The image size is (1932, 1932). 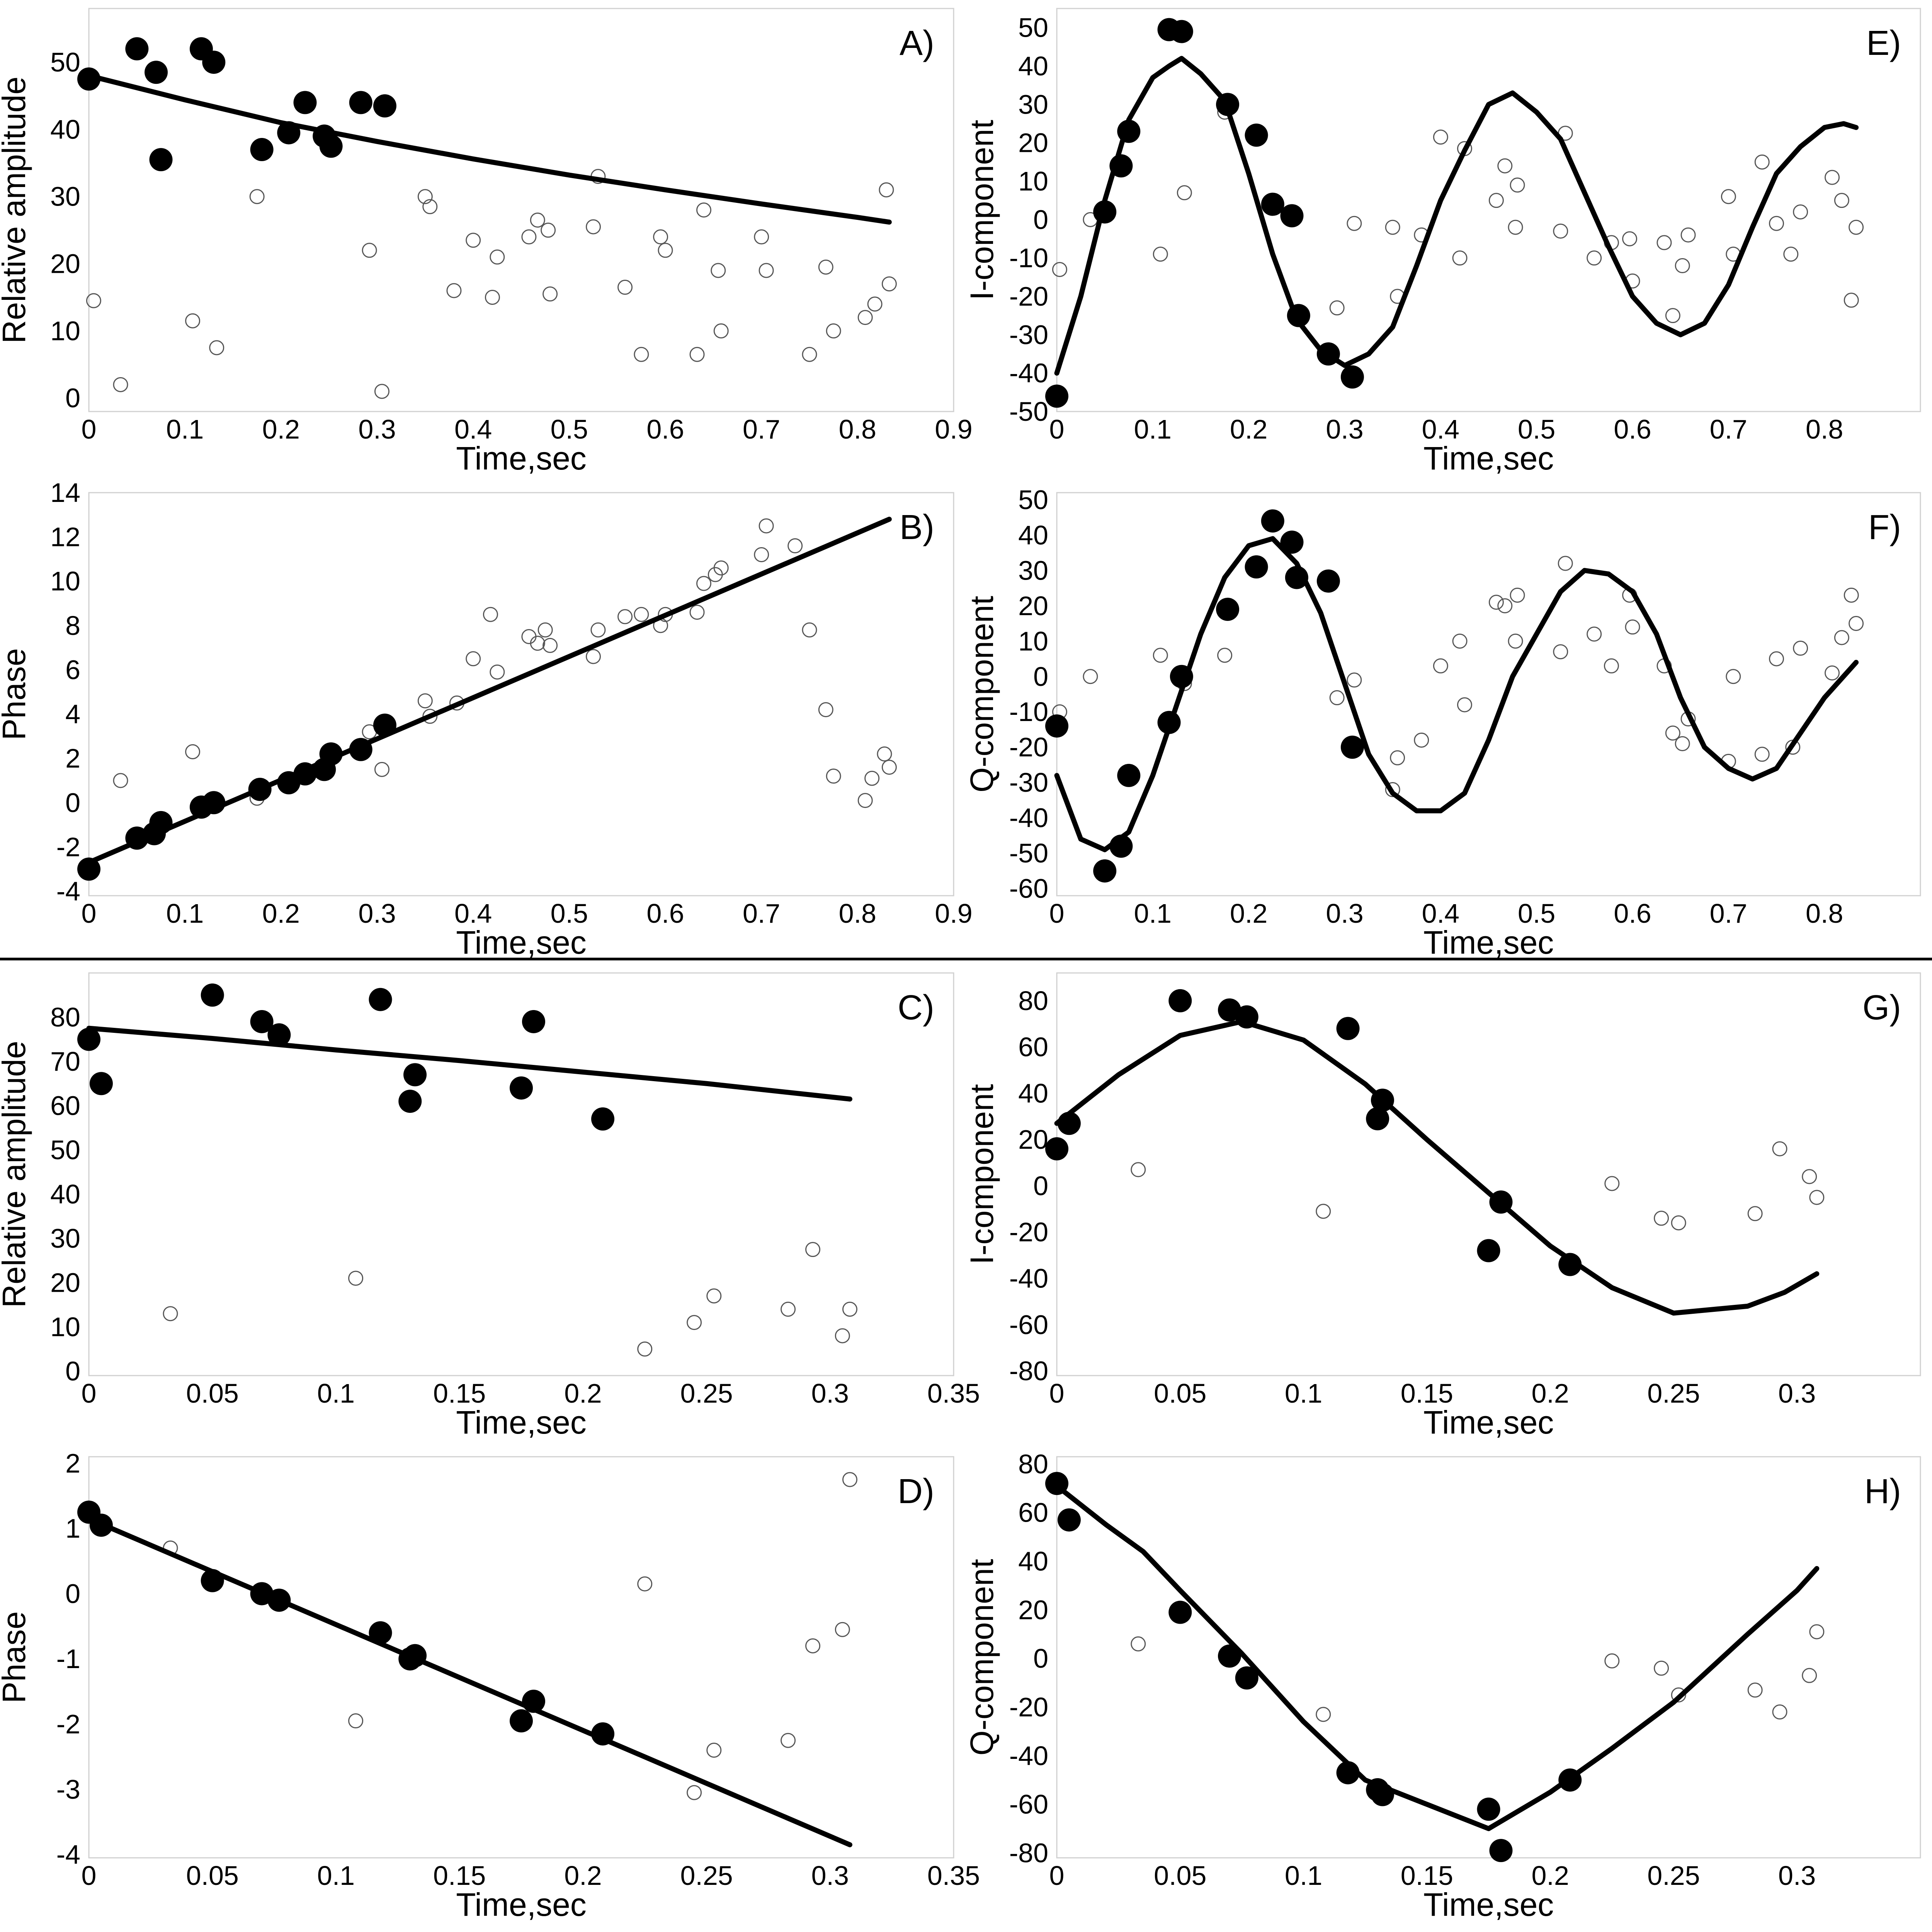 What do you see at coordinates (65, 1150) in the screenshot?
I see `y-tick-label: 50` at bounding box center [65, 1150].